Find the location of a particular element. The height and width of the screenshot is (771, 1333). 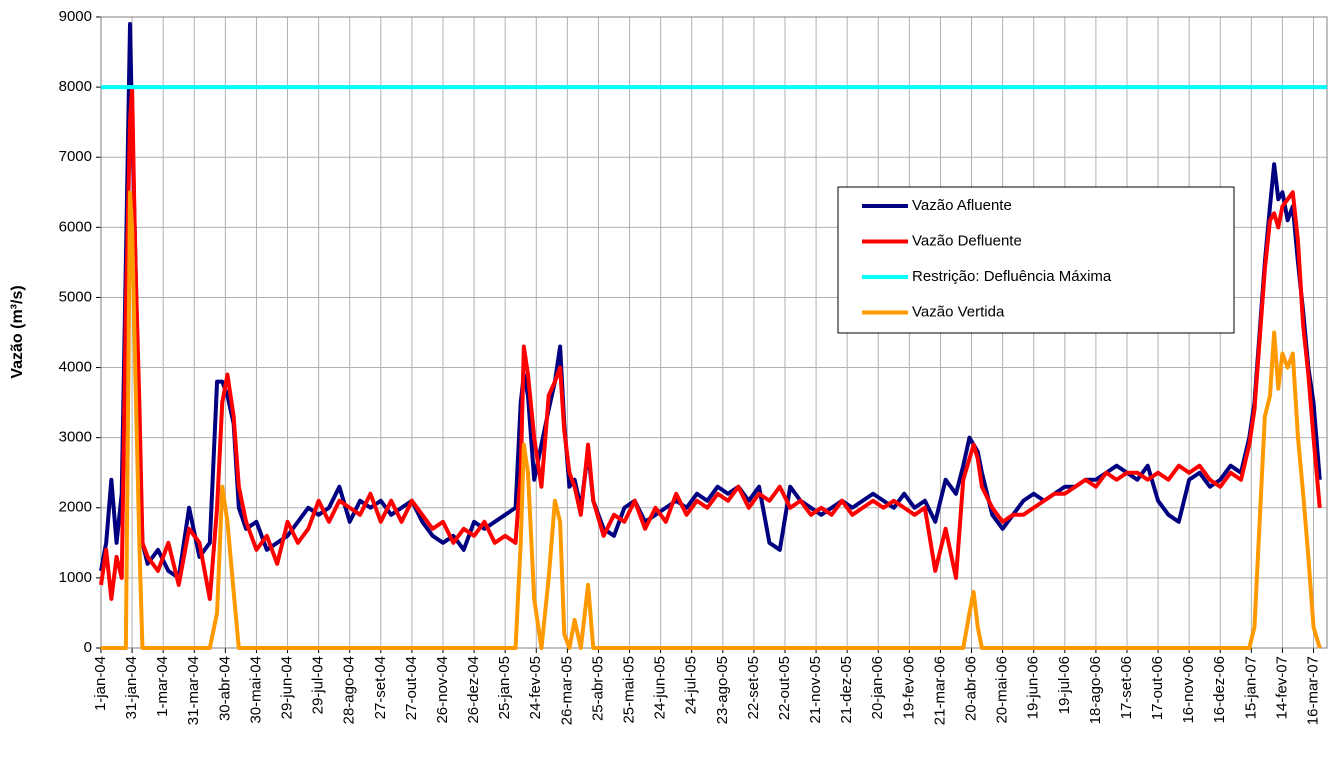

y-tick-label: 0 is located at coordinates (88, 647).